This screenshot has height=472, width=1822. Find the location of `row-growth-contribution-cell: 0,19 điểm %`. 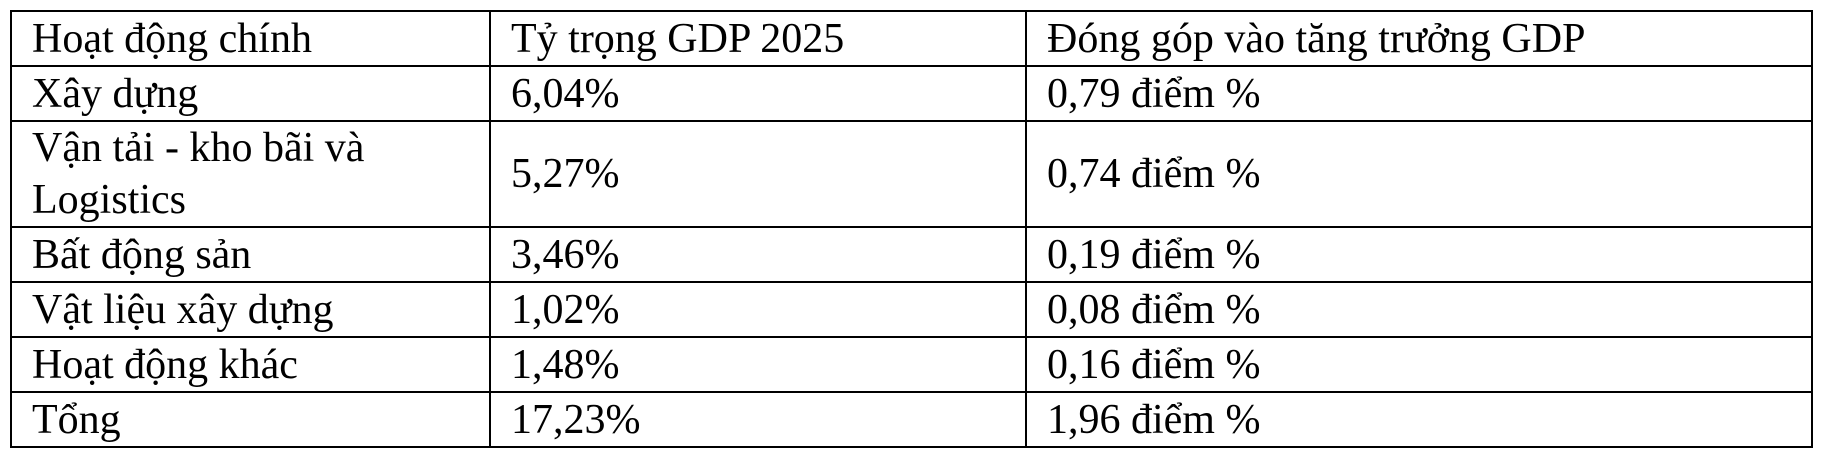

row-growth-contribution-cell: 0,19 điểm % is located at coordinates (1419, 254).